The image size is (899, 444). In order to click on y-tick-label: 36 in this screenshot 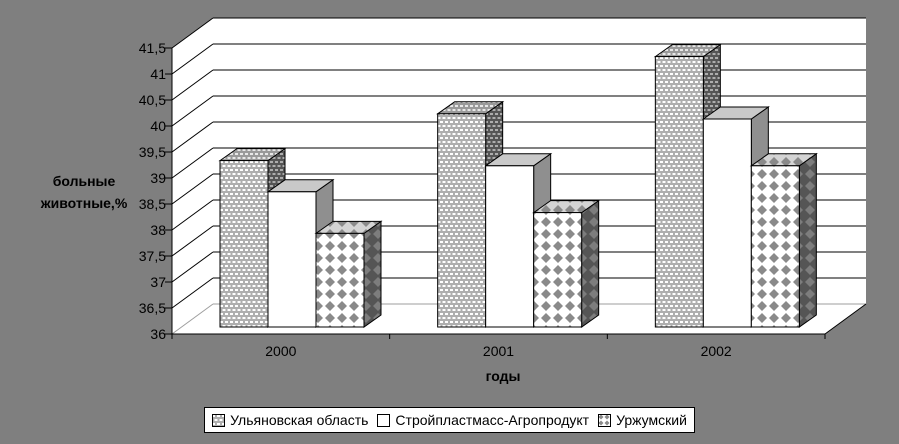, I will do `click(158, 334)`.